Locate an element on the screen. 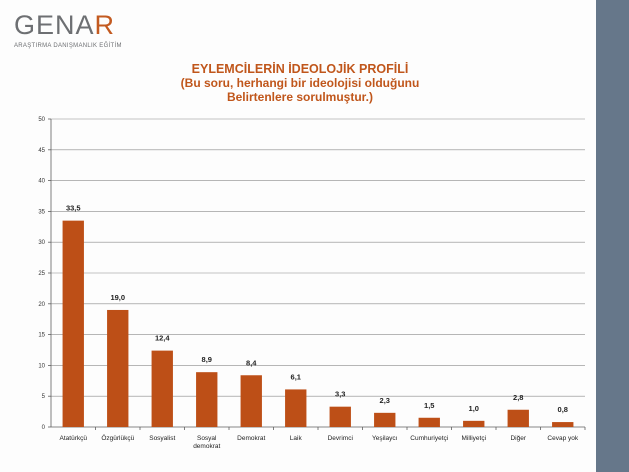  data-label: 6,1 is located at coordinates (296, 376).